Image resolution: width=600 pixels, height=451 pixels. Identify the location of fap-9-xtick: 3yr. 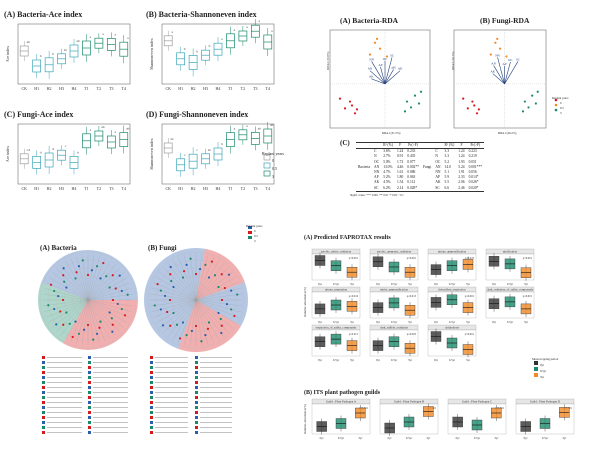
(410, 360).